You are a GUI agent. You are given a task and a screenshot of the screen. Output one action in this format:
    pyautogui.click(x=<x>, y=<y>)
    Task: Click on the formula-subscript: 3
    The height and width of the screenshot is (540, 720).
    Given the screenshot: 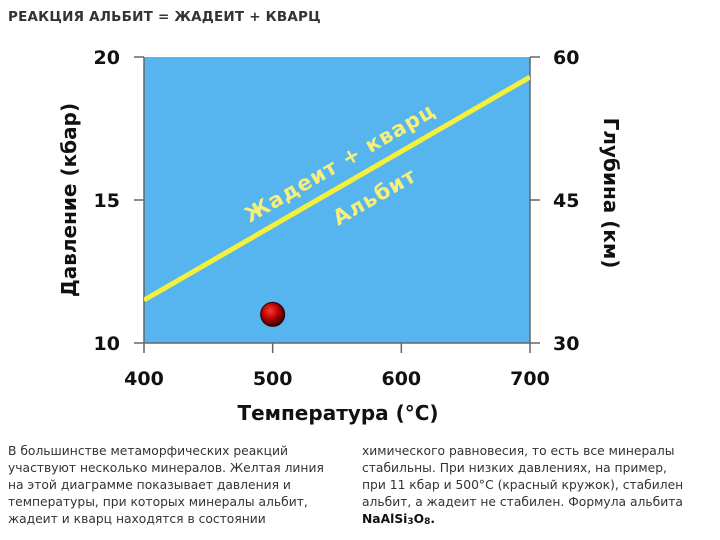 What is the action you would take?
    pyautogui.click(x=410, y=522)
    